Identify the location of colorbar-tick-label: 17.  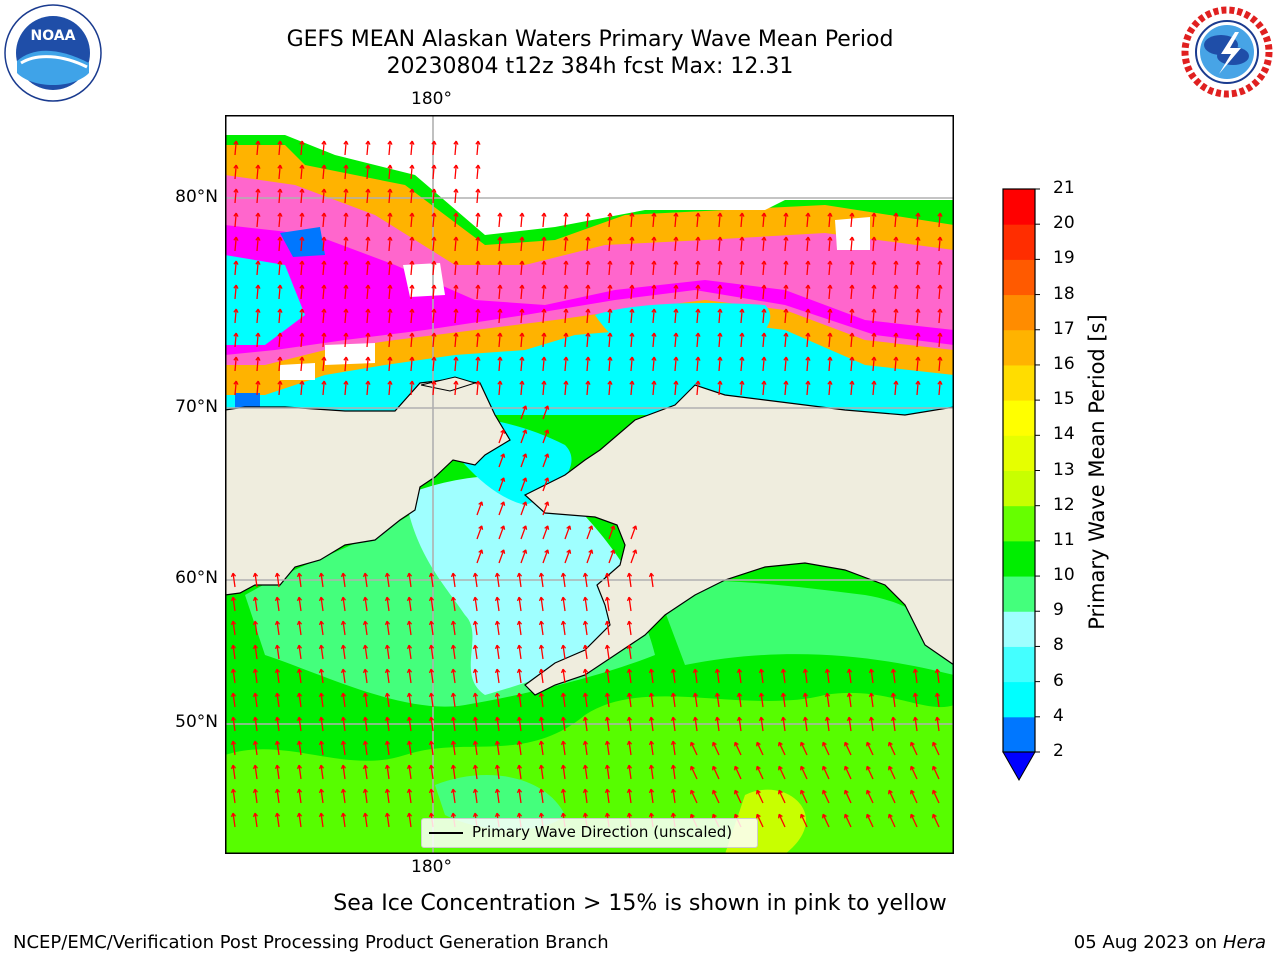
(1064, 328).